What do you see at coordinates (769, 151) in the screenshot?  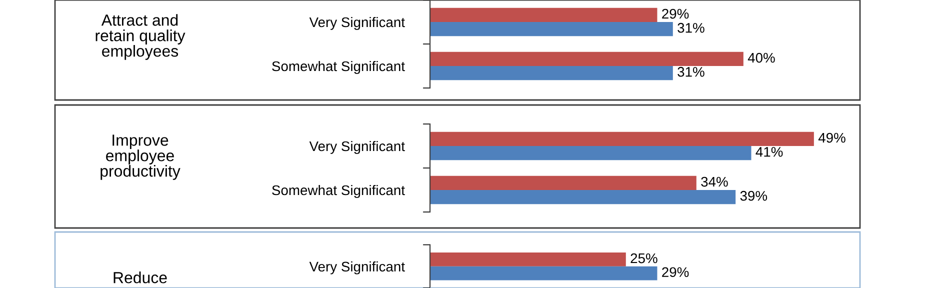 I see `data-label: 41%` at bounding box center [769, 151].